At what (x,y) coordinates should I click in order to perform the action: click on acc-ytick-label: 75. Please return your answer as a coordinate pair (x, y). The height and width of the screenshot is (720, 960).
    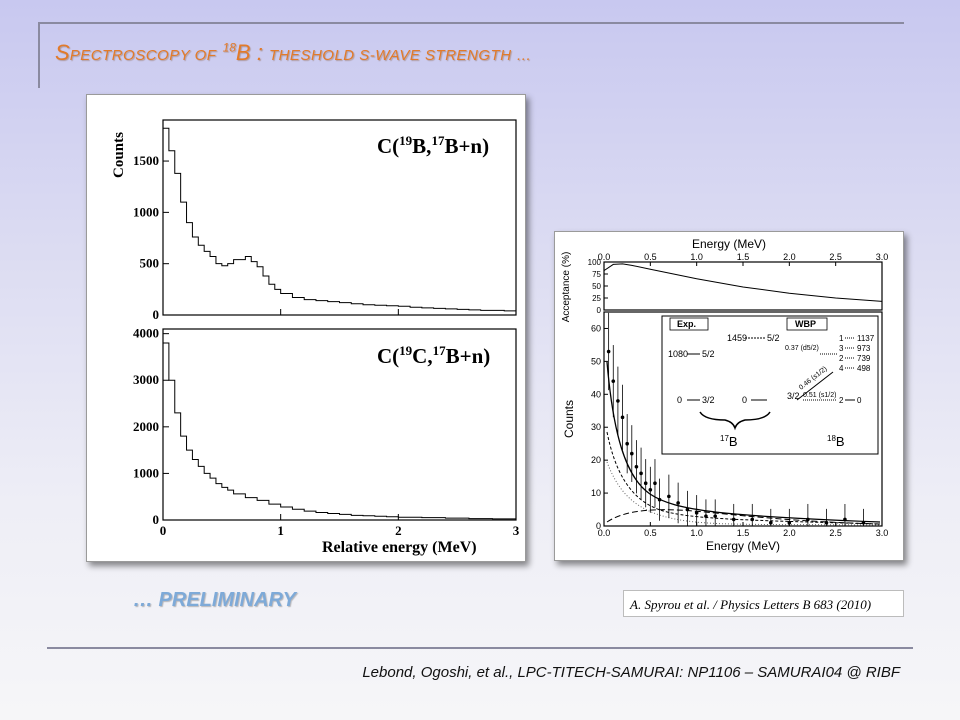
    Looking at the image, I should click on (596, 274).